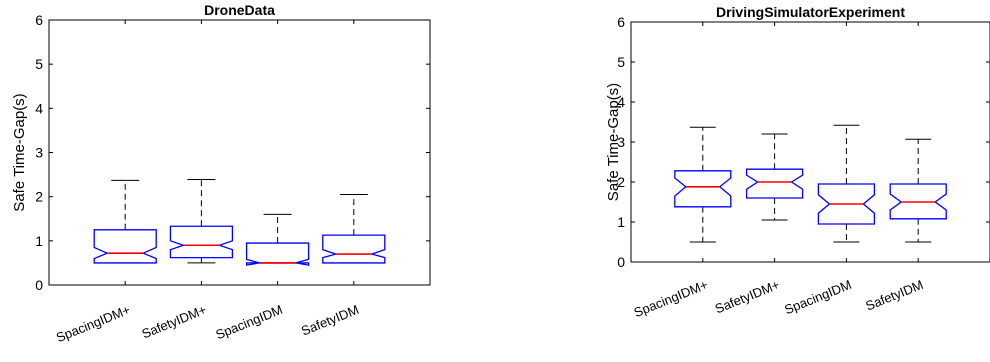 This screenshot has width=990, height=362. What do you see at coordinates (239, 10) in the screenshot?
I see `chart-title: DroneData` at bounding box center [239, 10].